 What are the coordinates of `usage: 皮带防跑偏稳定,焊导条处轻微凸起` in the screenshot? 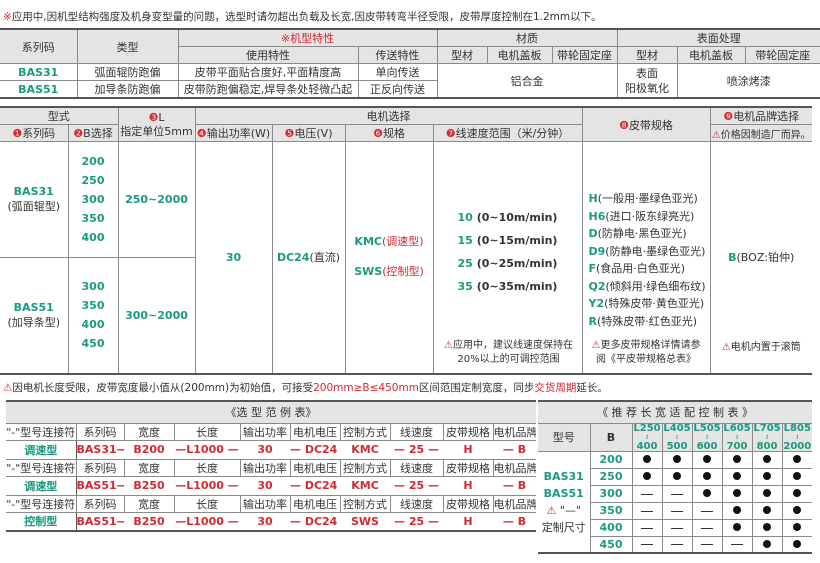 It's located at (268, 89).